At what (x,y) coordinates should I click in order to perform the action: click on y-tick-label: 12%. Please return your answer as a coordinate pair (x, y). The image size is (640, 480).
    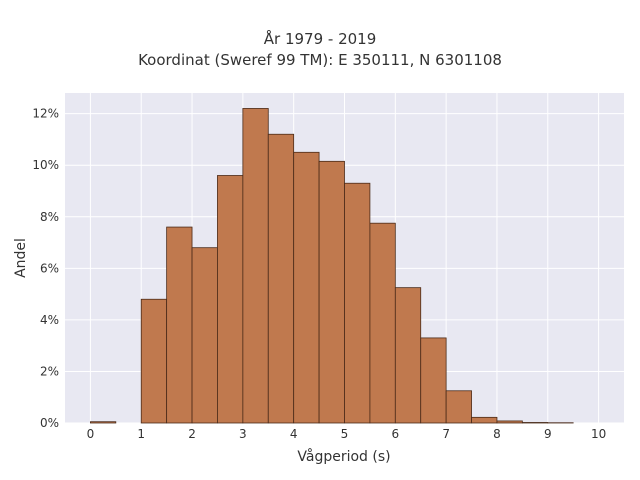
    Looking at the image, I should click on (45, 114).